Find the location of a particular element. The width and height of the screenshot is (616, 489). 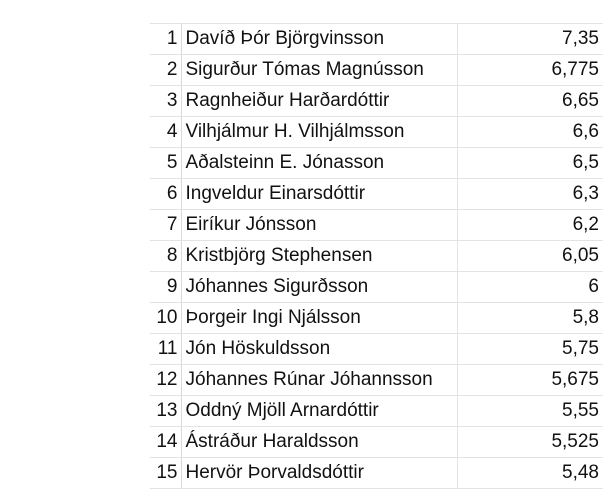

rank-cell: 13 is located at coordinates (166, 411).